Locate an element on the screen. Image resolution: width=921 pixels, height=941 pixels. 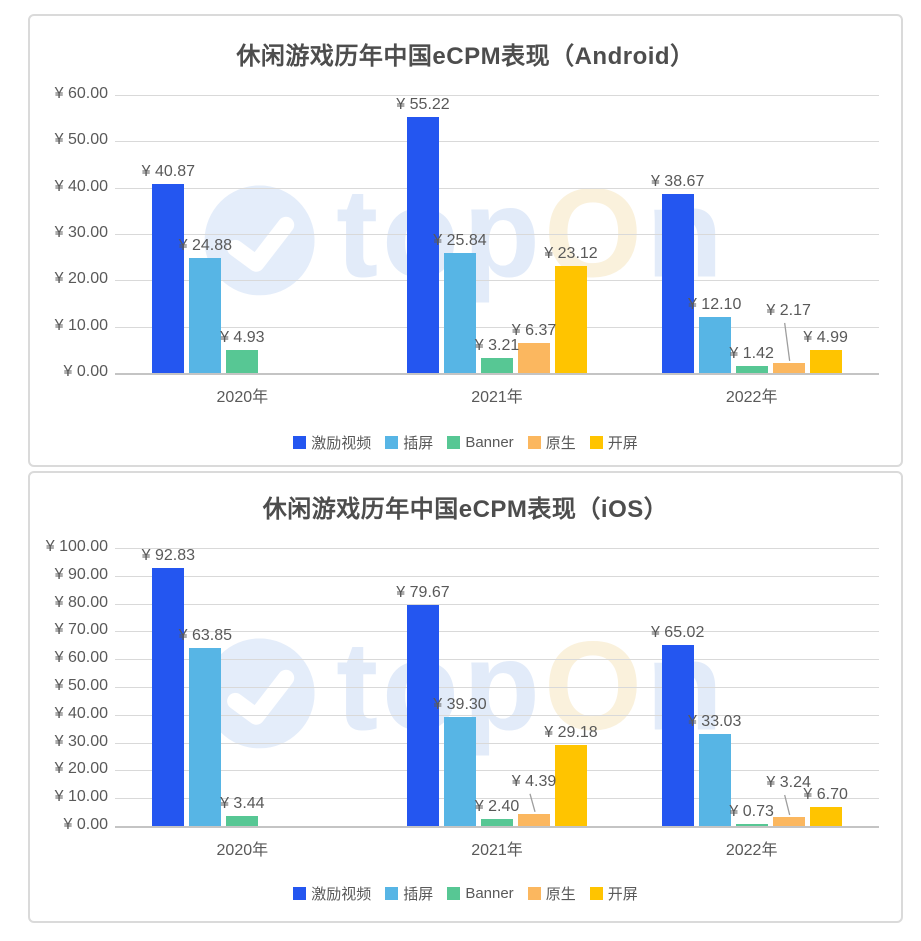
bar-value-label: ¥ 3.21 is located at coordinates (497, 346).